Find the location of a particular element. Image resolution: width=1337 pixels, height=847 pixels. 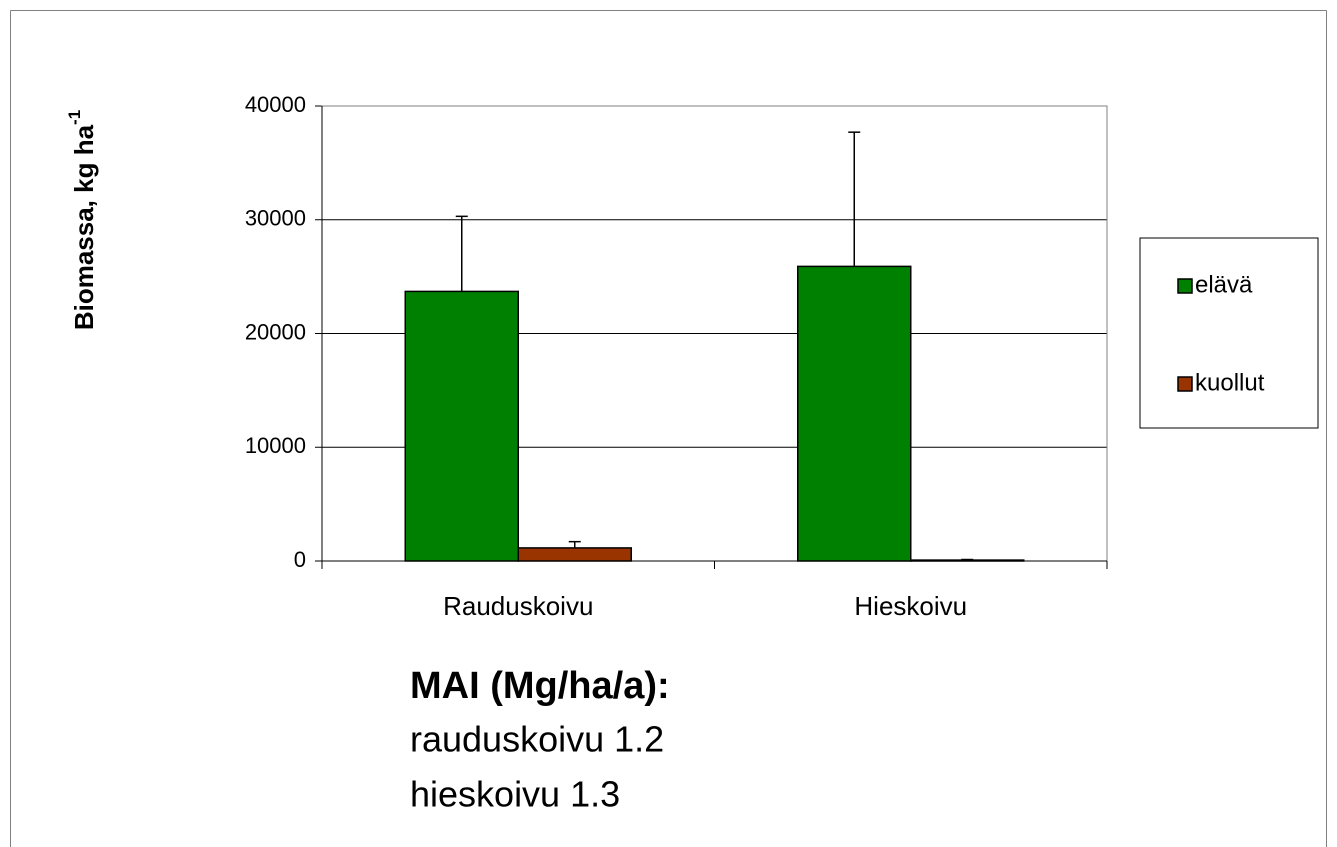

y-tick-label: 40000 is located at coordinates (275, 104).